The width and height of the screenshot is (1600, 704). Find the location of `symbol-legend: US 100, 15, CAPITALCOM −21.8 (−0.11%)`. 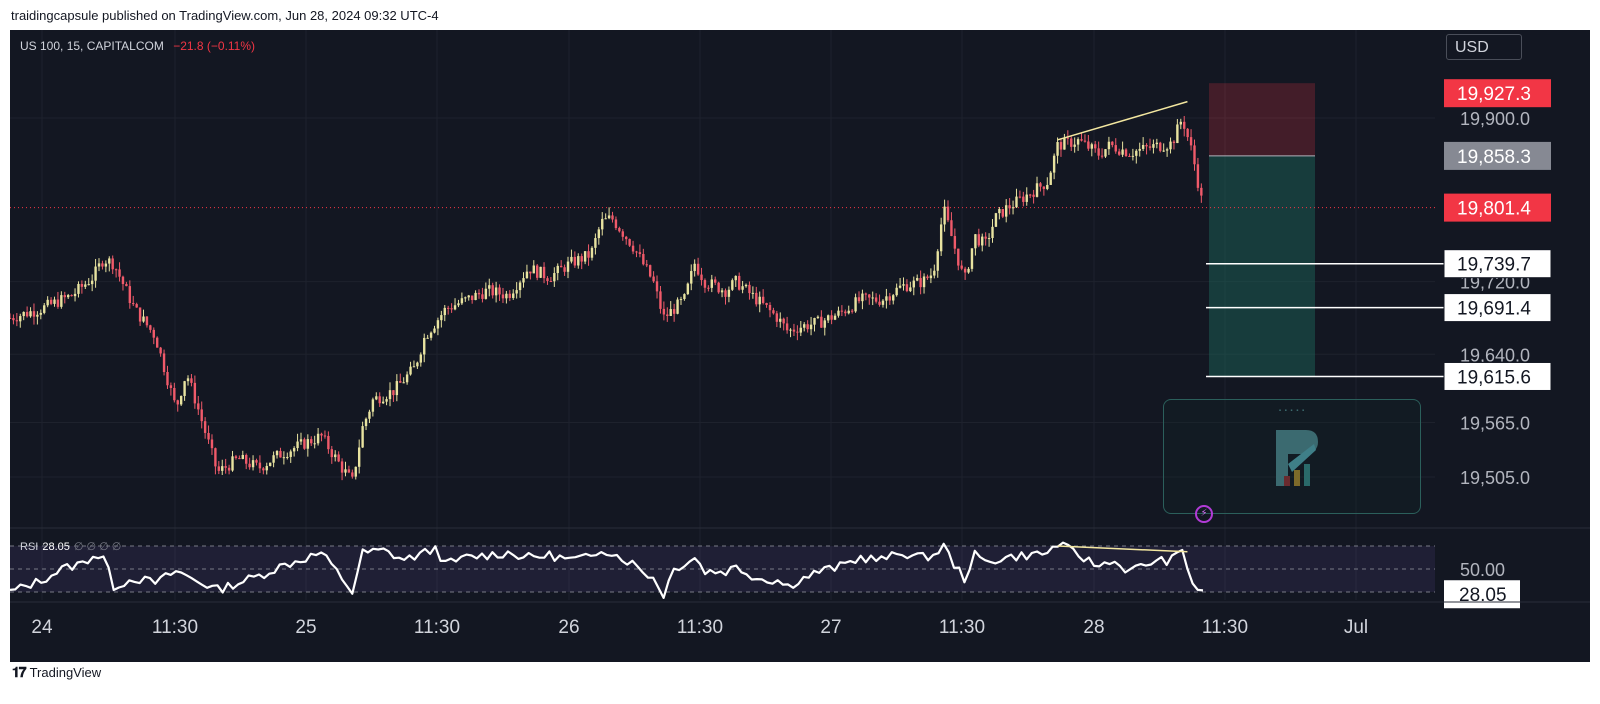

symbol-legend: US 100, 15, CAPITALCOM −21.8 (−0.11%) is located at coordinates (137, 46).